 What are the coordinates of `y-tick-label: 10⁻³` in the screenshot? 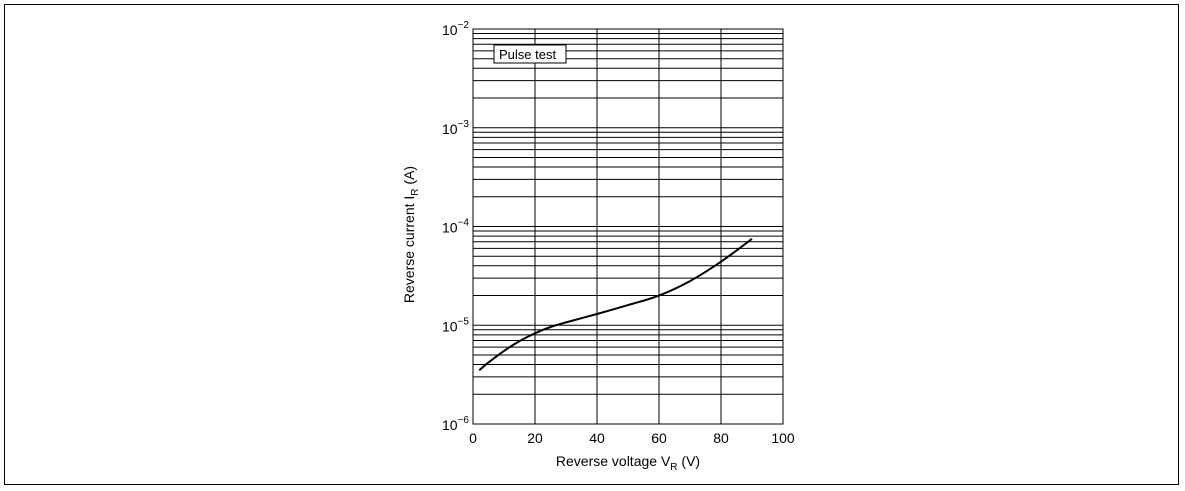 It's located at (455, 128).